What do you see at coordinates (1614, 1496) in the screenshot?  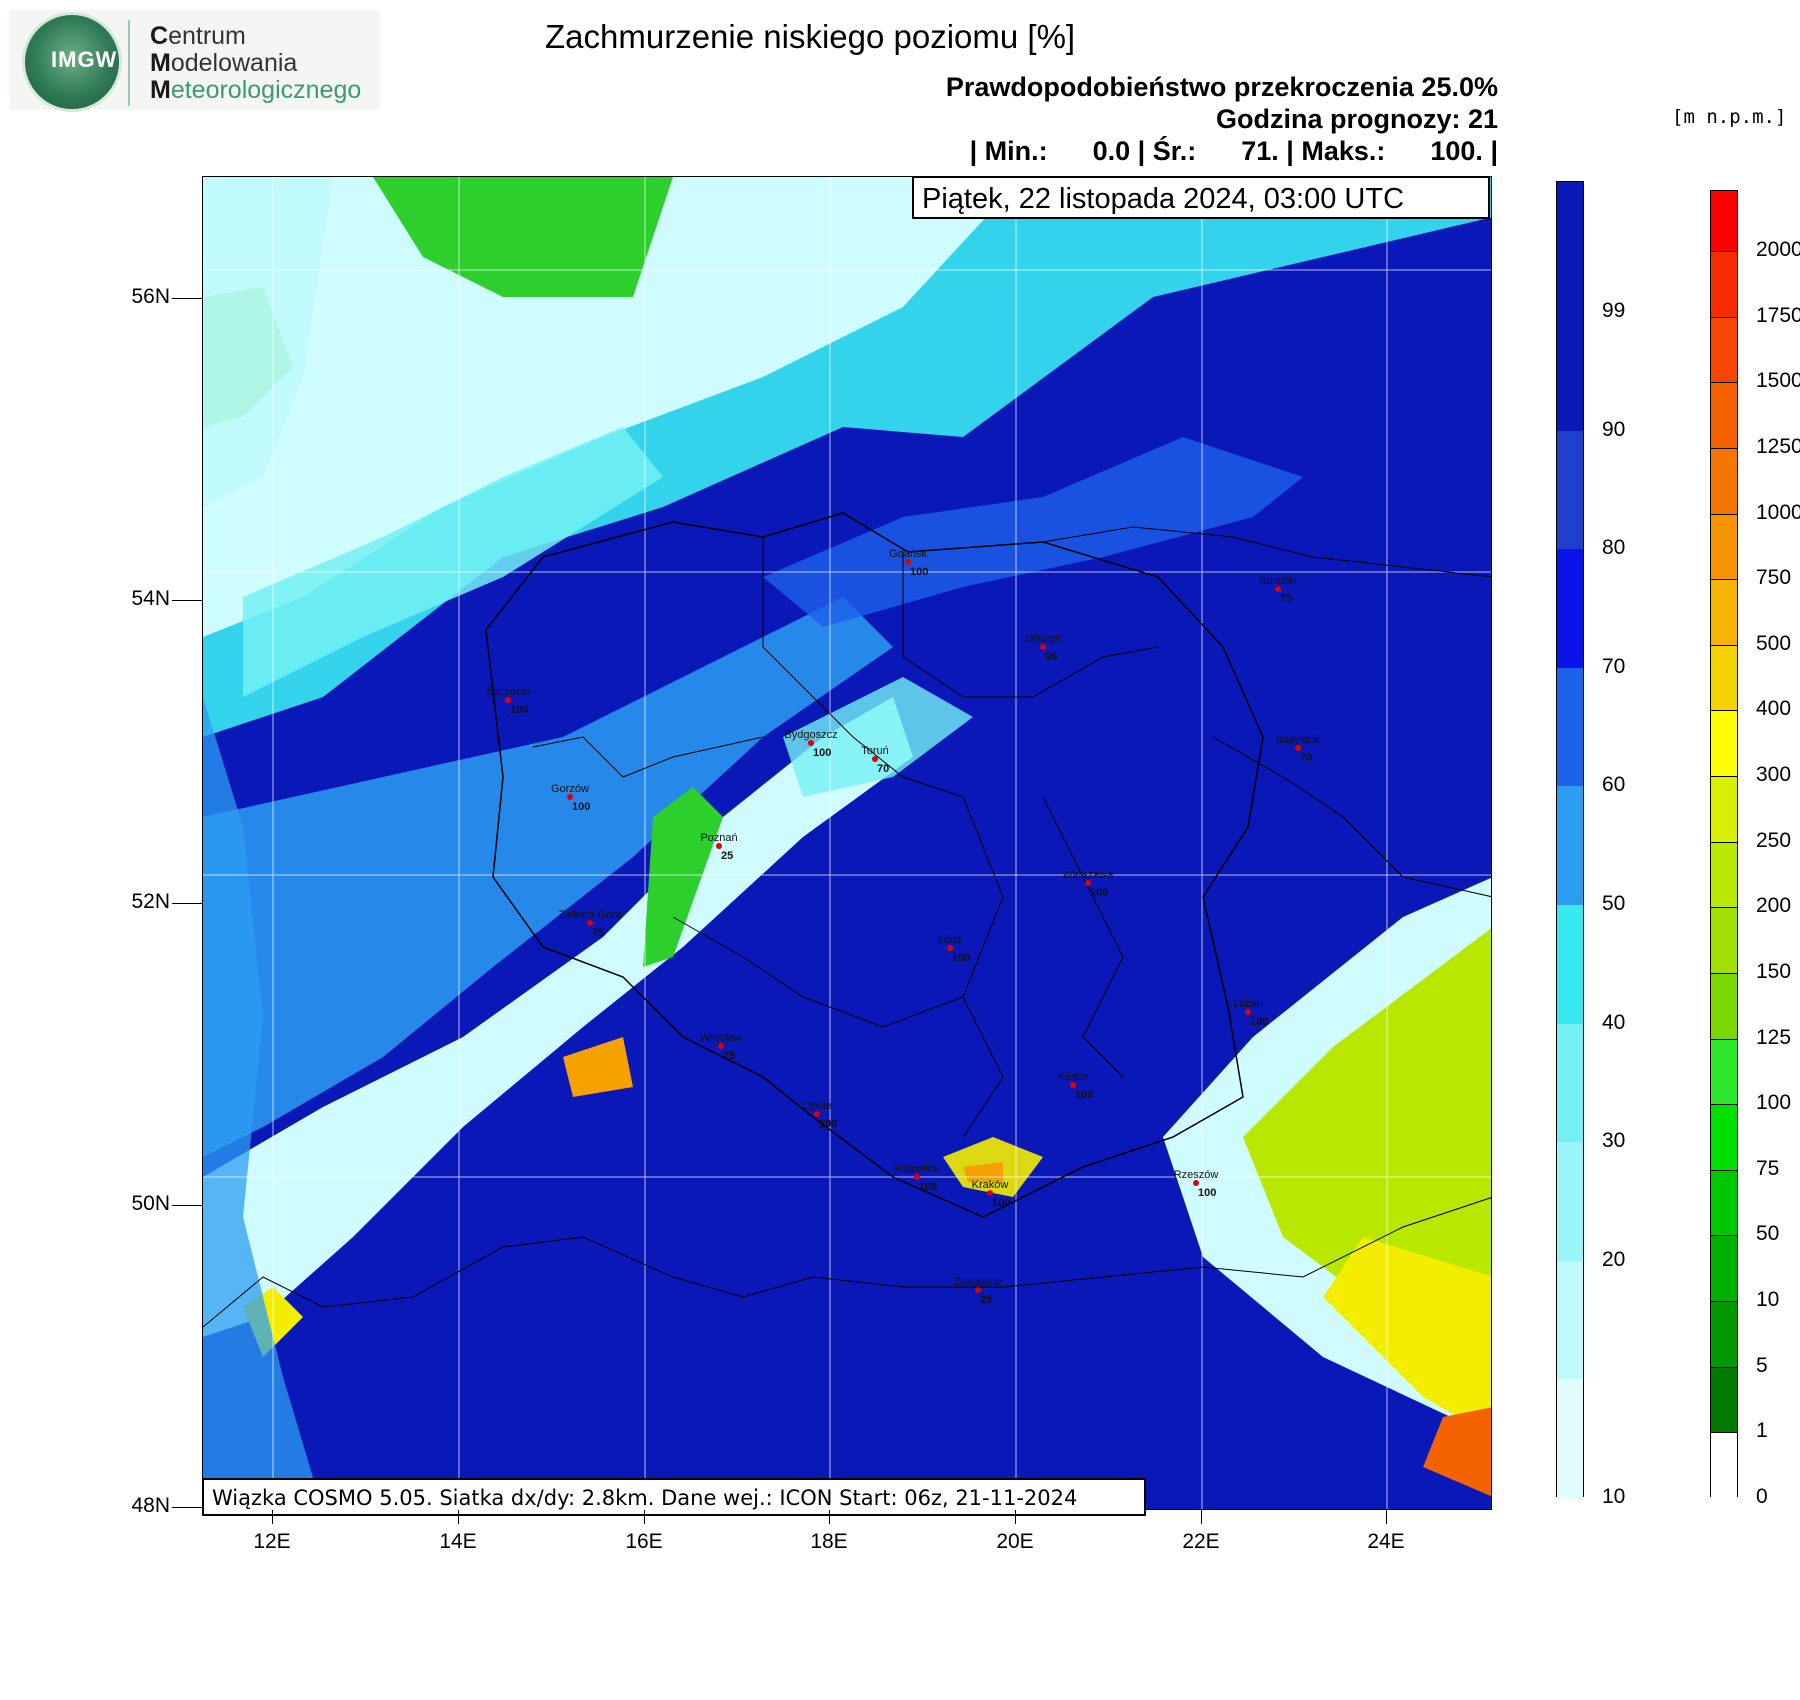 I see `cloud-colorbar-label: 10` at bounding box center [1614, 1496].